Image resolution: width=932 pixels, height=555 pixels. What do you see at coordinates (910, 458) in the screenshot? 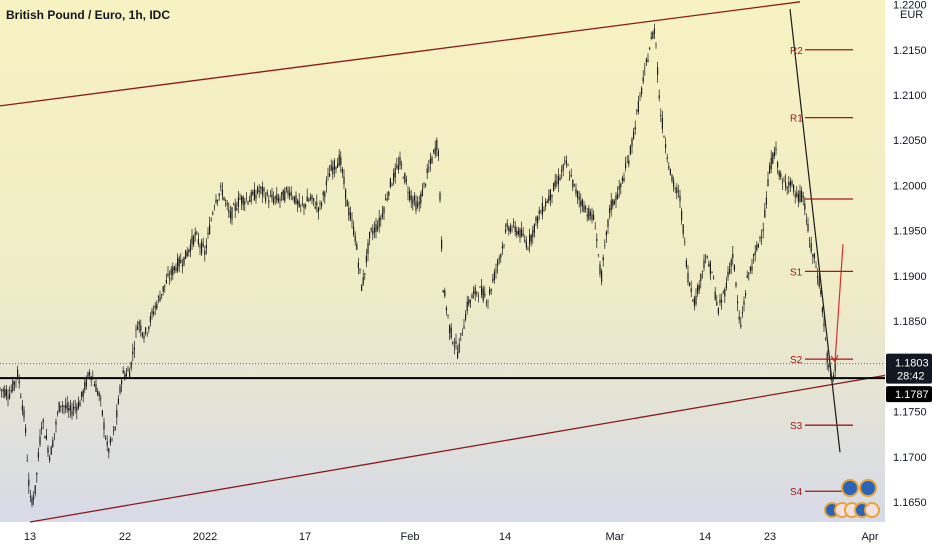
I see `y-tick-label: 1.1700` at bounding box center [910, 458].